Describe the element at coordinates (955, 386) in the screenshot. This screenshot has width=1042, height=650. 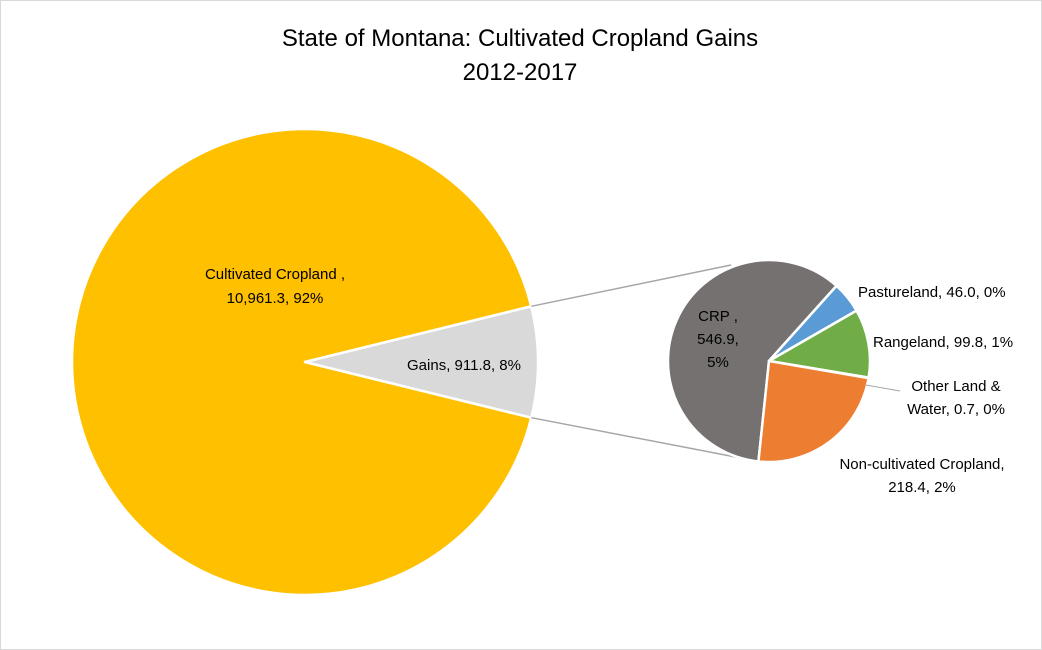
I see `label-other-land-name: Other Land &` at that location.